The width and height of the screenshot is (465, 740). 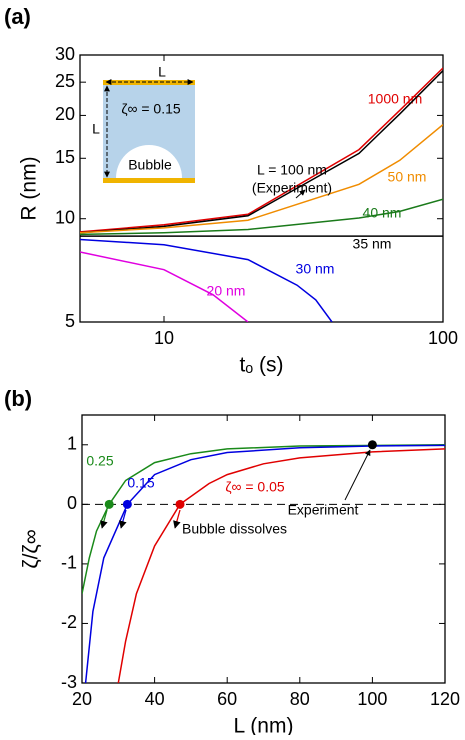 I want to click on x-axis-label: L (nm), so click(x=264, y=725).